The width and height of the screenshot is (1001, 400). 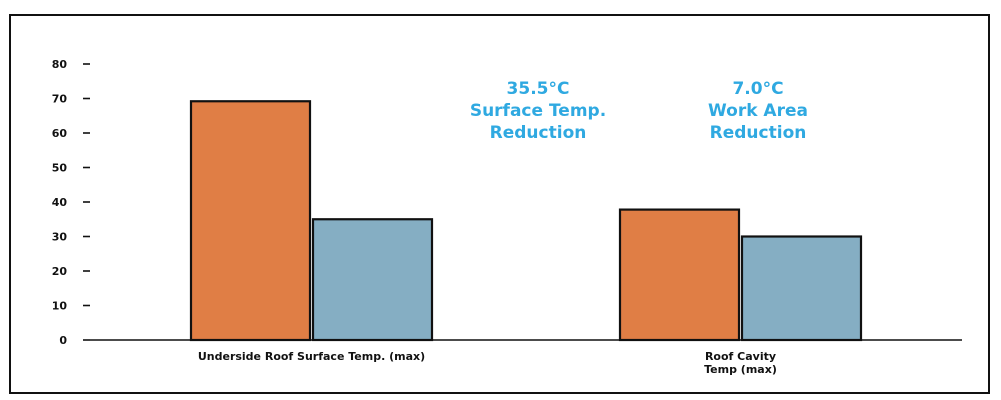 I want to click on y-tick-label: 0, so click(x=63, y=340).